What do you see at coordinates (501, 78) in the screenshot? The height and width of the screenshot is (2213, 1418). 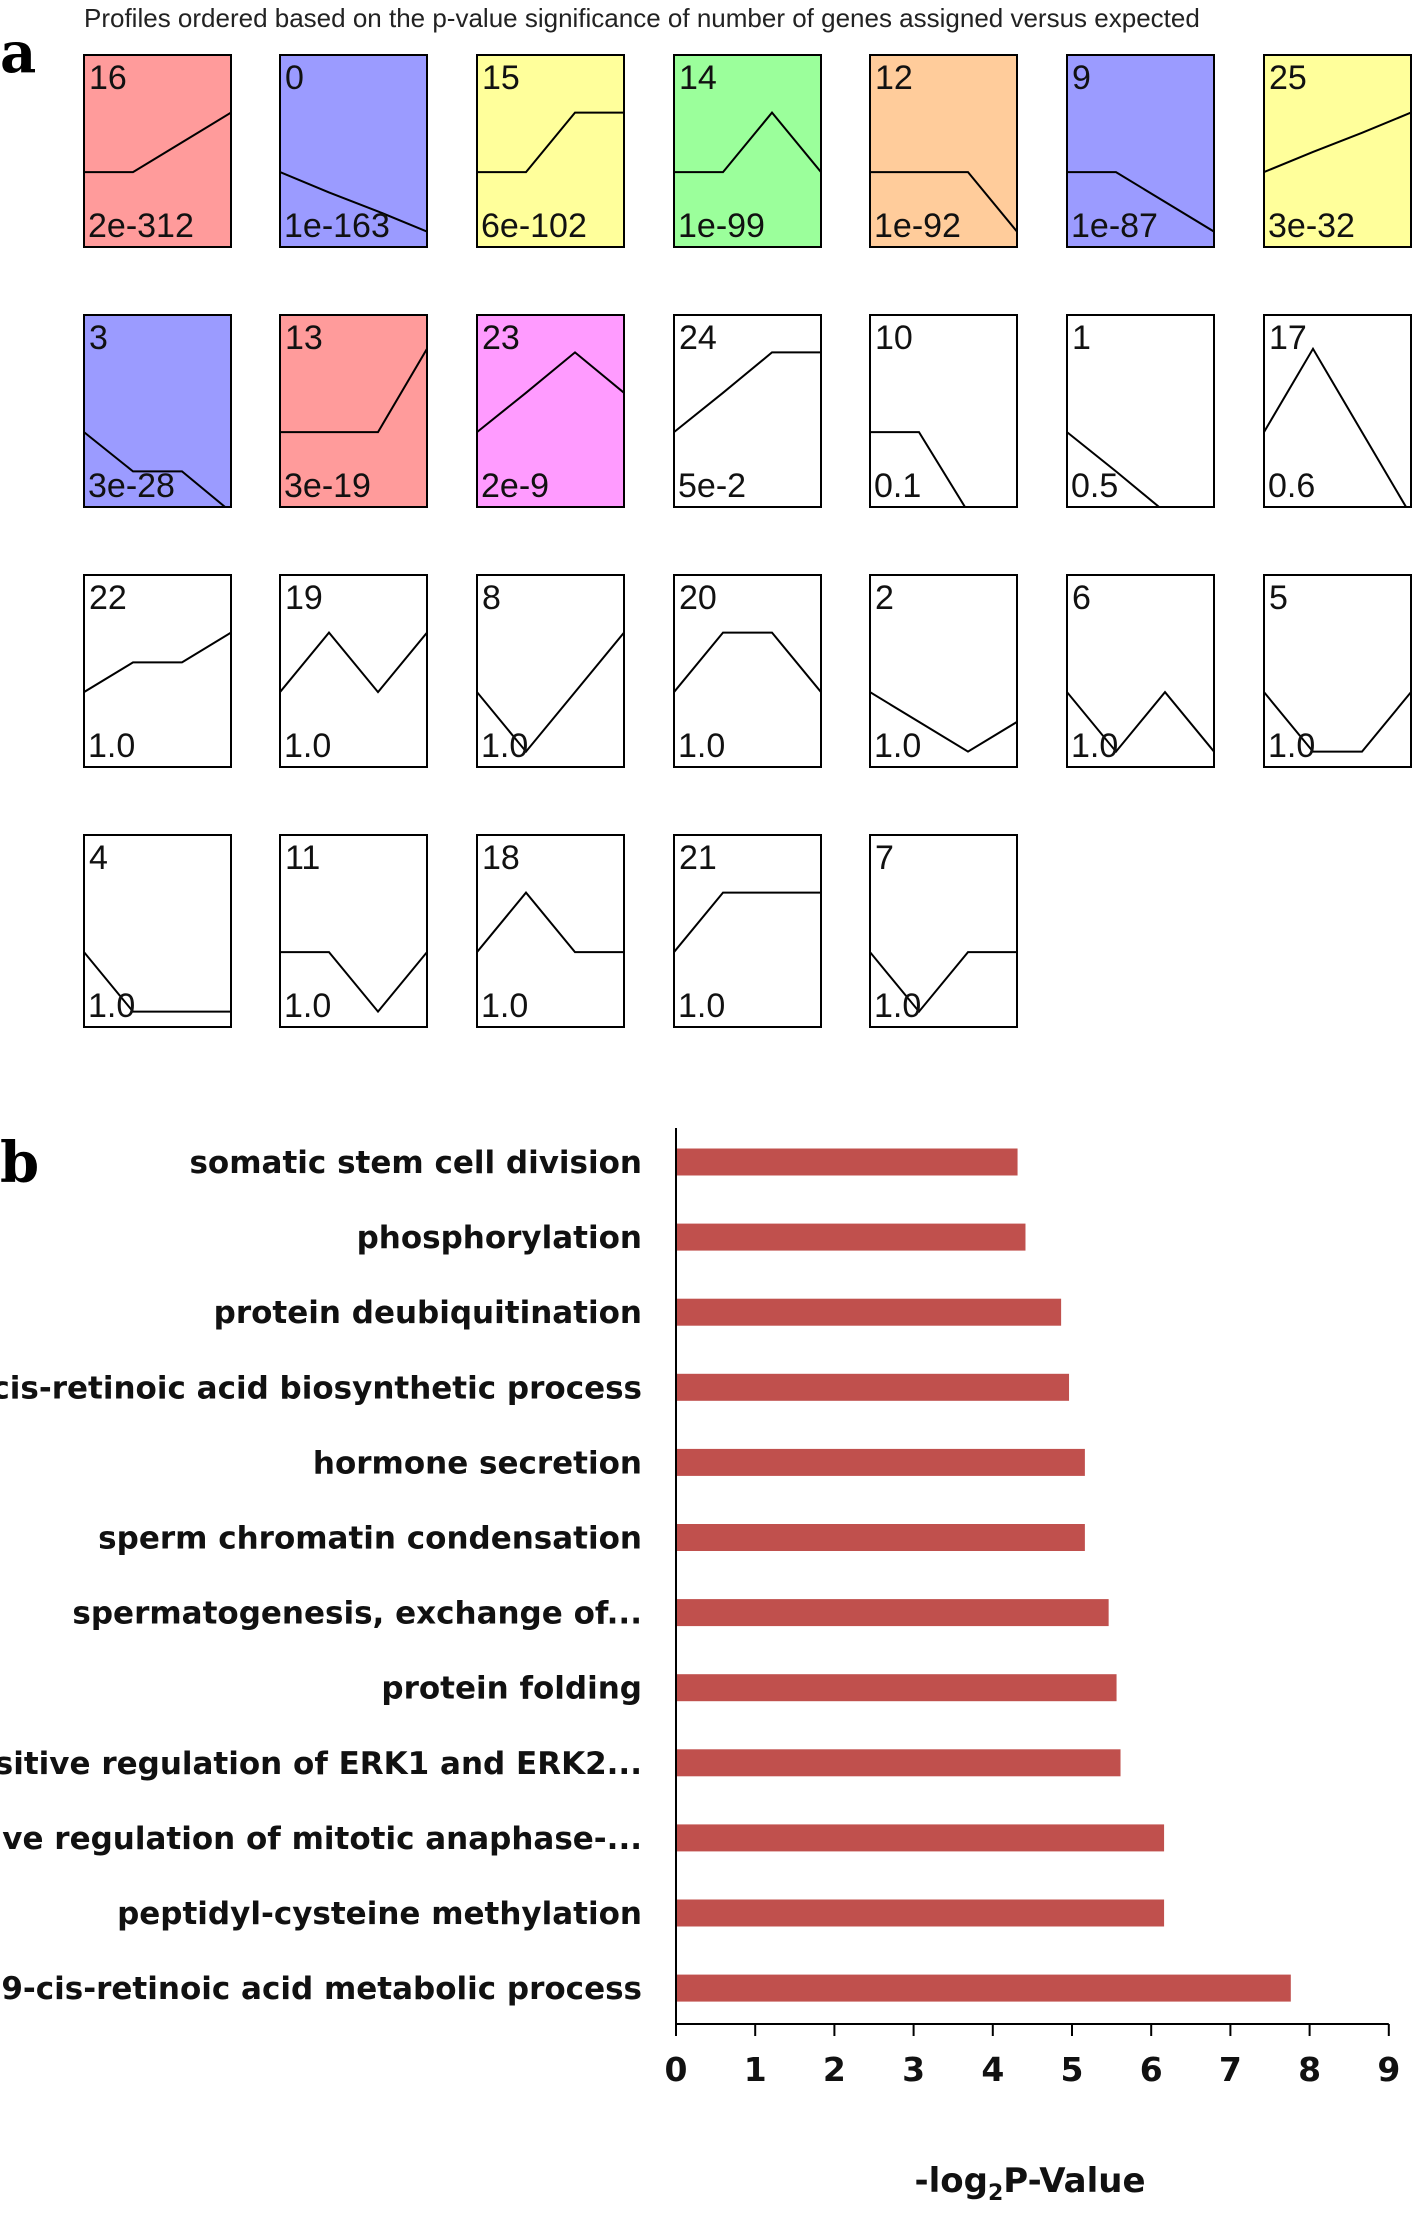 I see `profile-id: 15` at bounding box center [501, 78].